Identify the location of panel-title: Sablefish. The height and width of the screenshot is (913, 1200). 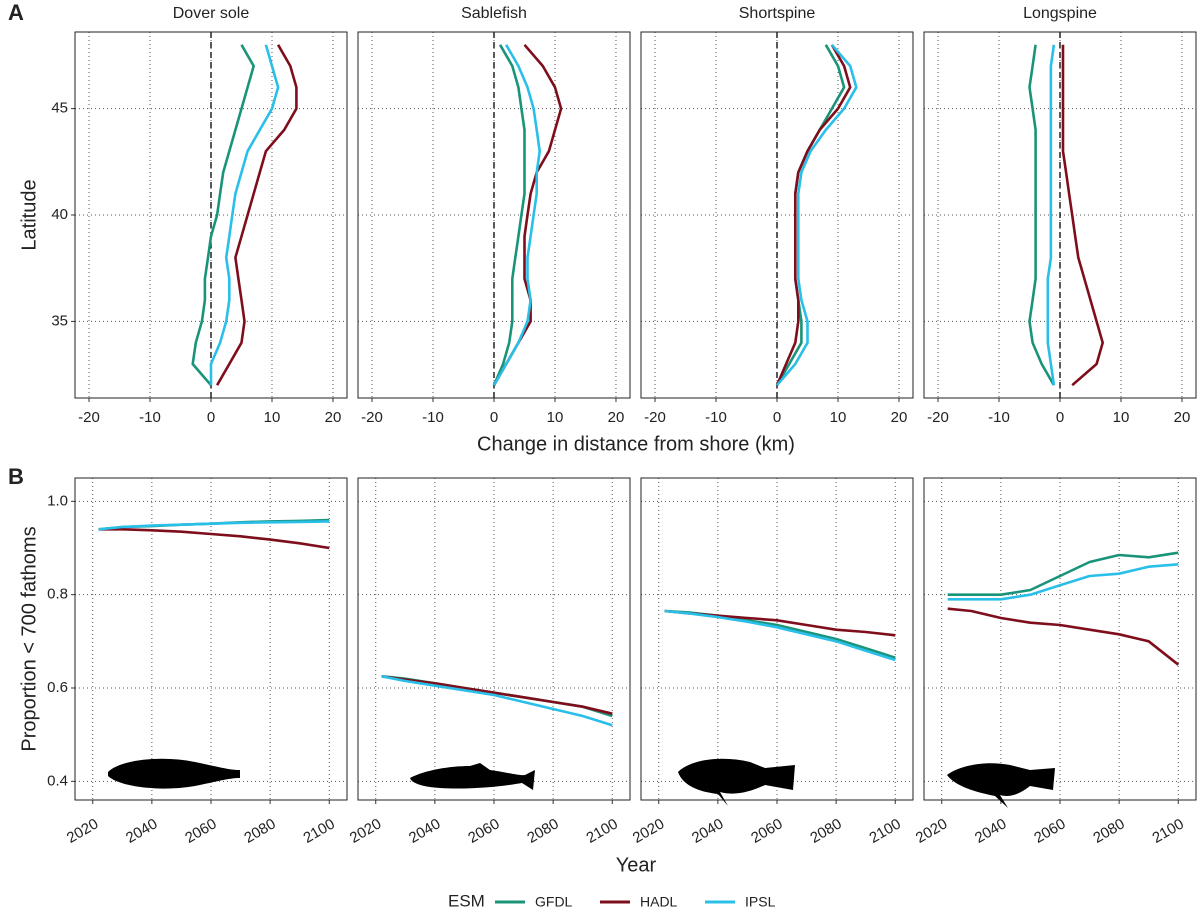
(494, 13).